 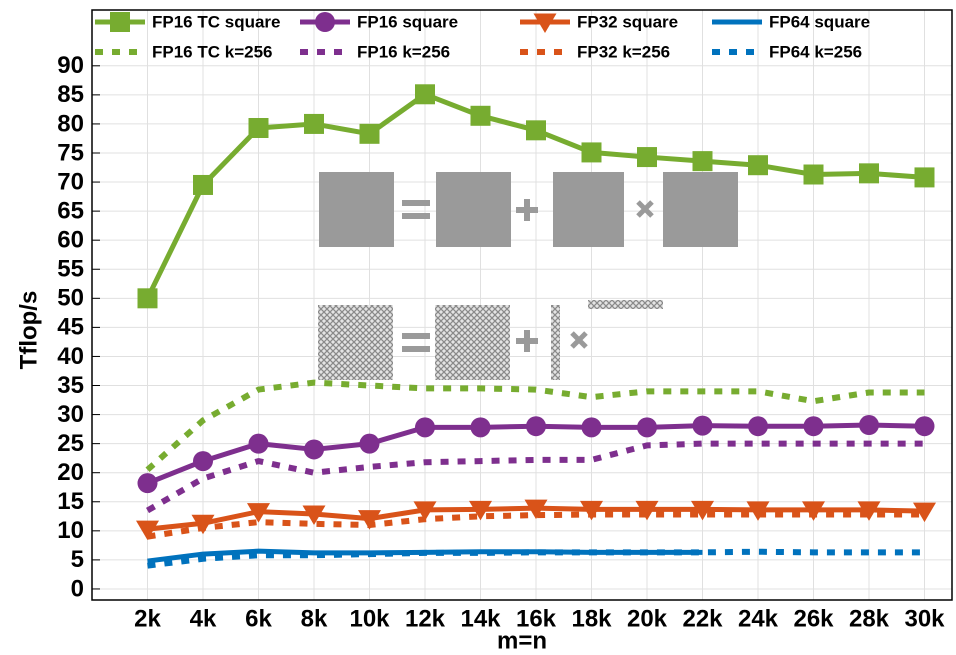 I want to click on x-tick-label: 4k, so click(x=203, y=618).